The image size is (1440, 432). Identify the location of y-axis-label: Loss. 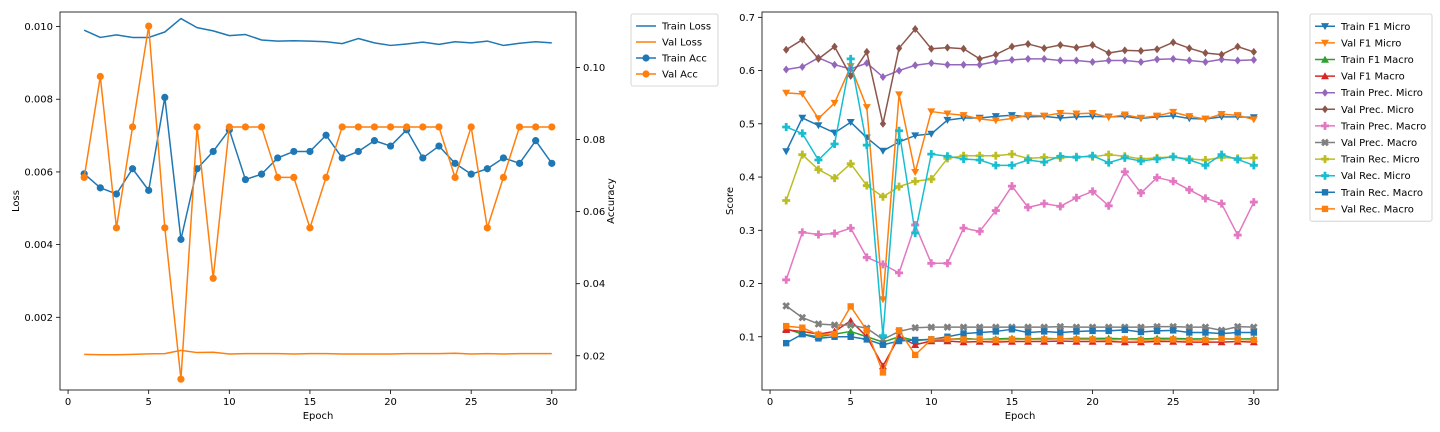
(16, 201).